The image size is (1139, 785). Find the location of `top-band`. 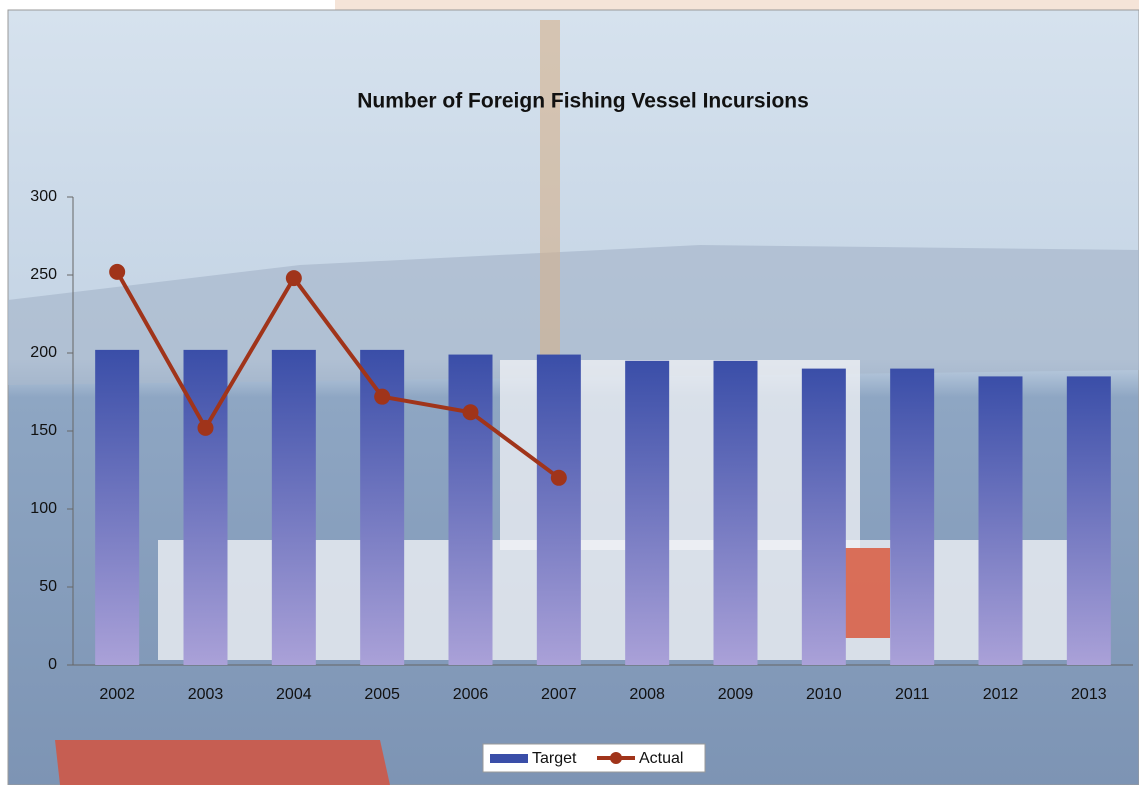

top-band is located at coordinates (737, 5).